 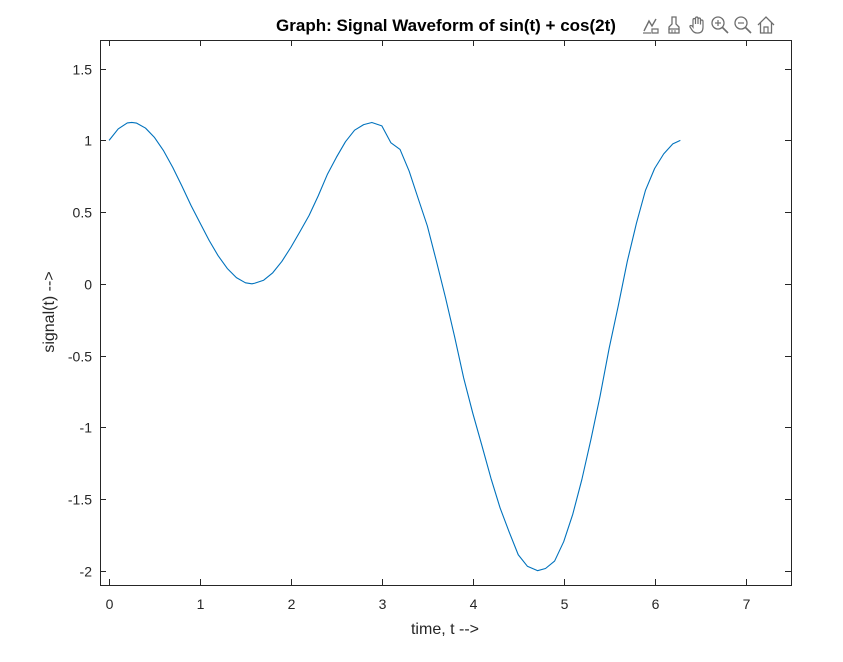 What do you see at coordinates (86, 572) in the screenshot?
I see `y-tick-label: -2` at bounding box center [86, 572].